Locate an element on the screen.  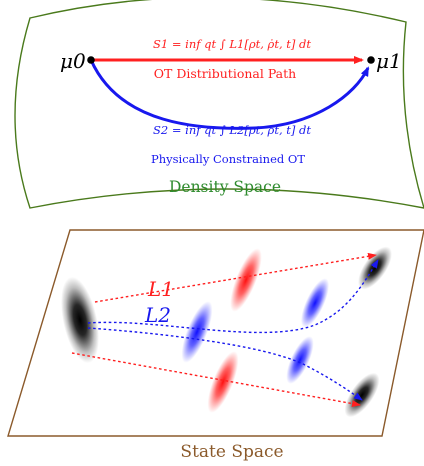
blue-intermediate-blob-left is located at coordinates (197, 332).